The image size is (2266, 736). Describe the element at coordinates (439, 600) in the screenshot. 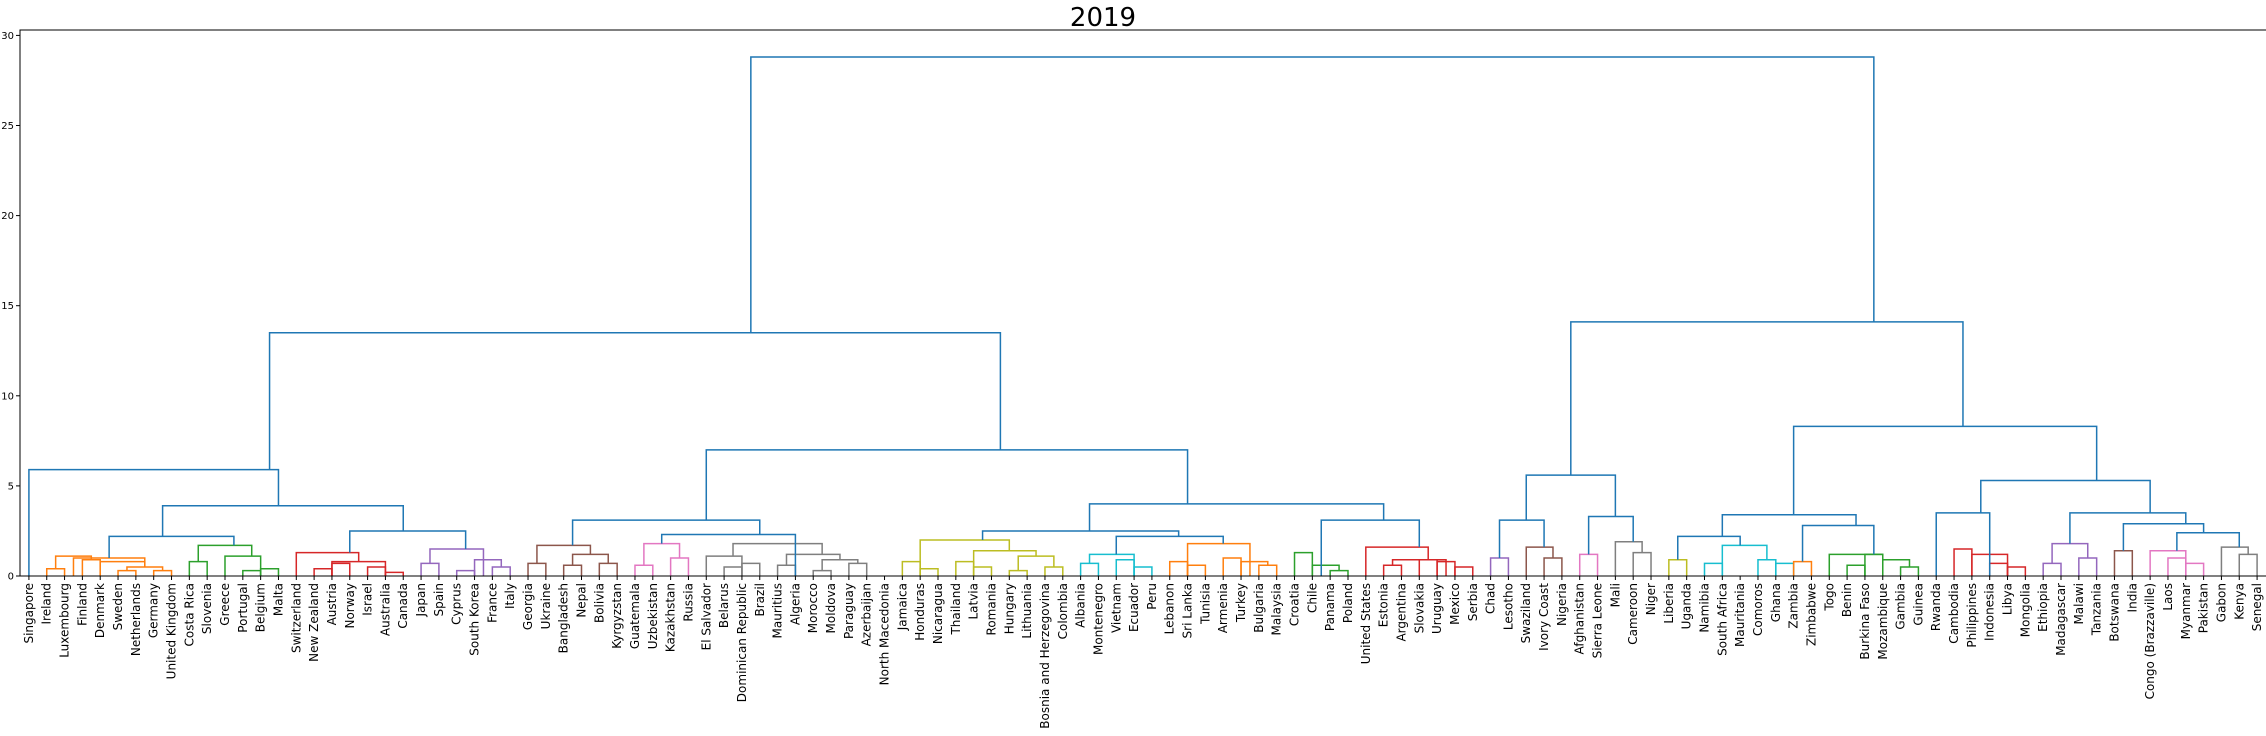

I see `x-tick-label: Spain` at that location.